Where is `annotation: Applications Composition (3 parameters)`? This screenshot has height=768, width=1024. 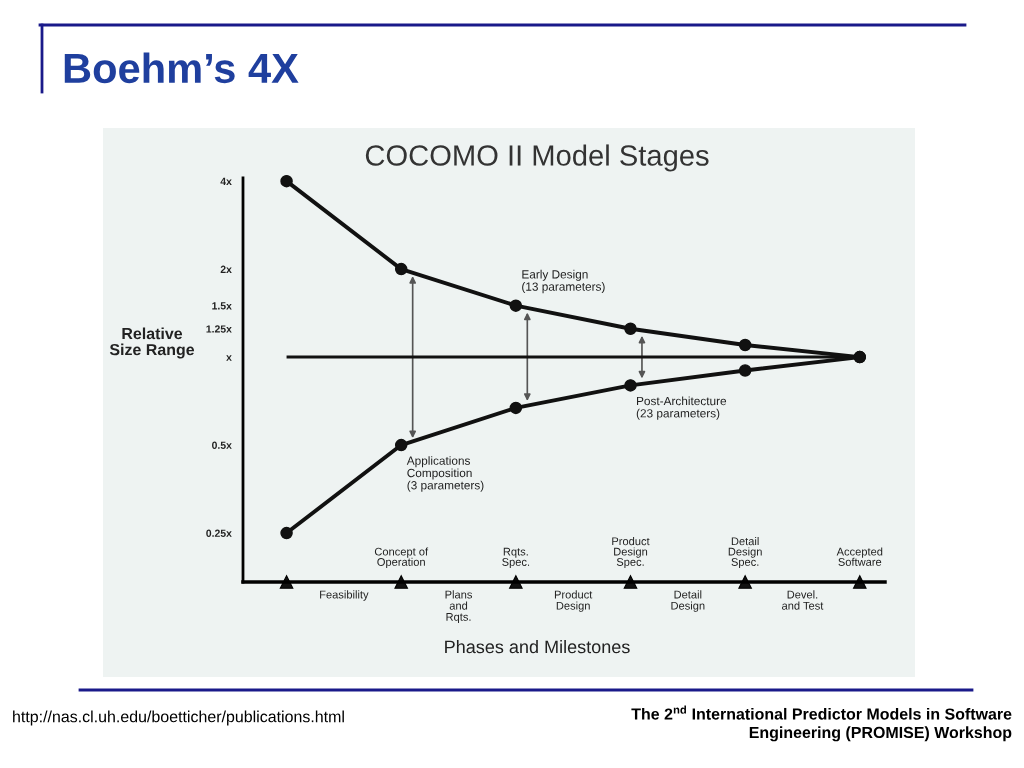 annotation: Applications Composition (3 parameters) is located at coordinates (445, 474).